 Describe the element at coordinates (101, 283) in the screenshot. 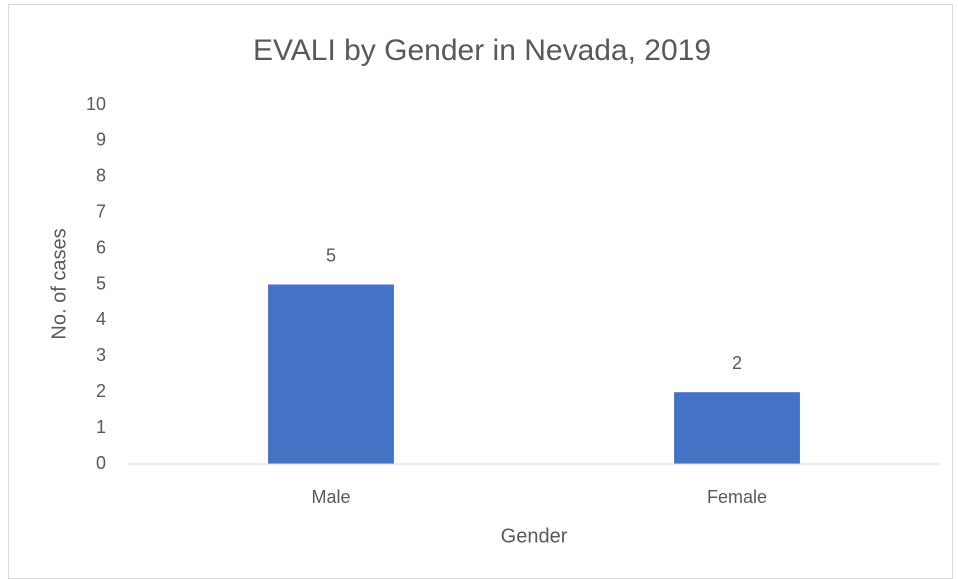

I see `y-tick-label: 5` at that location.